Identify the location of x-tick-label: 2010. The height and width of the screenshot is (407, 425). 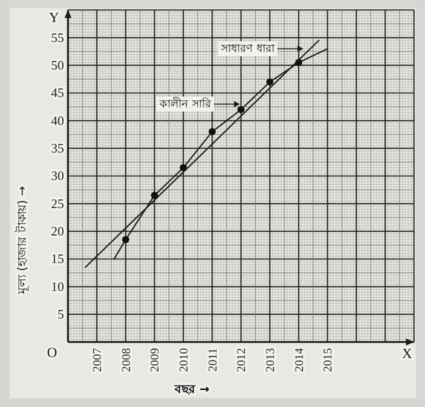
(183, 360).